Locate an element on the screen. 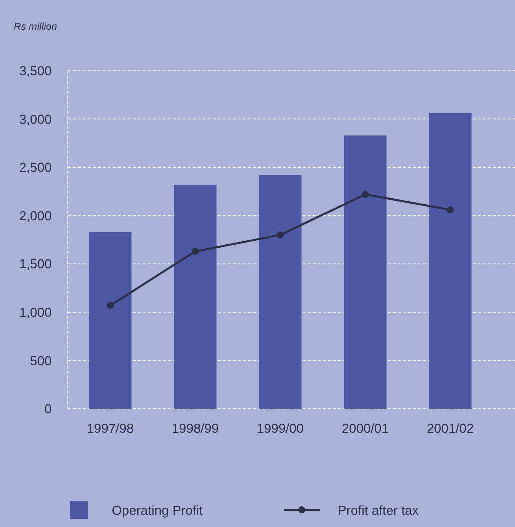  x-tick-label: 2000/01 is located at coordinates (365, 428).